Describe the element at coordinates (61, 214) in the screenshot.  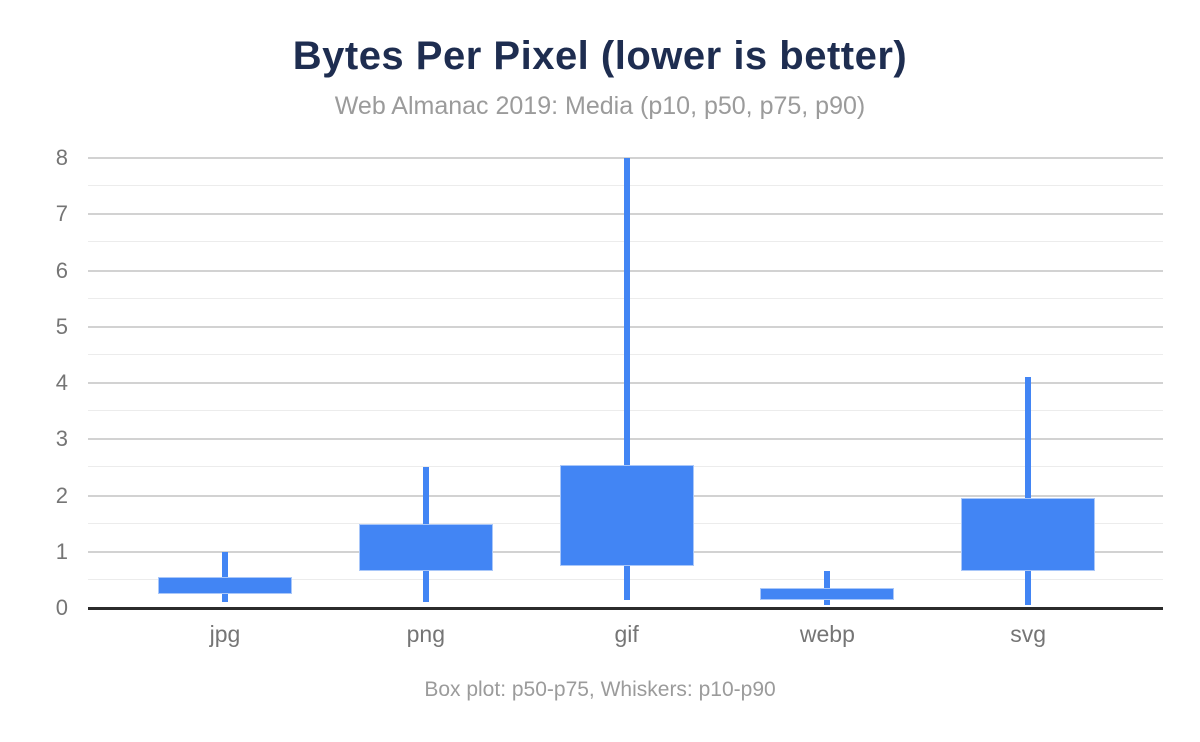
I see `y-axis-tick-label: 7` at that location.